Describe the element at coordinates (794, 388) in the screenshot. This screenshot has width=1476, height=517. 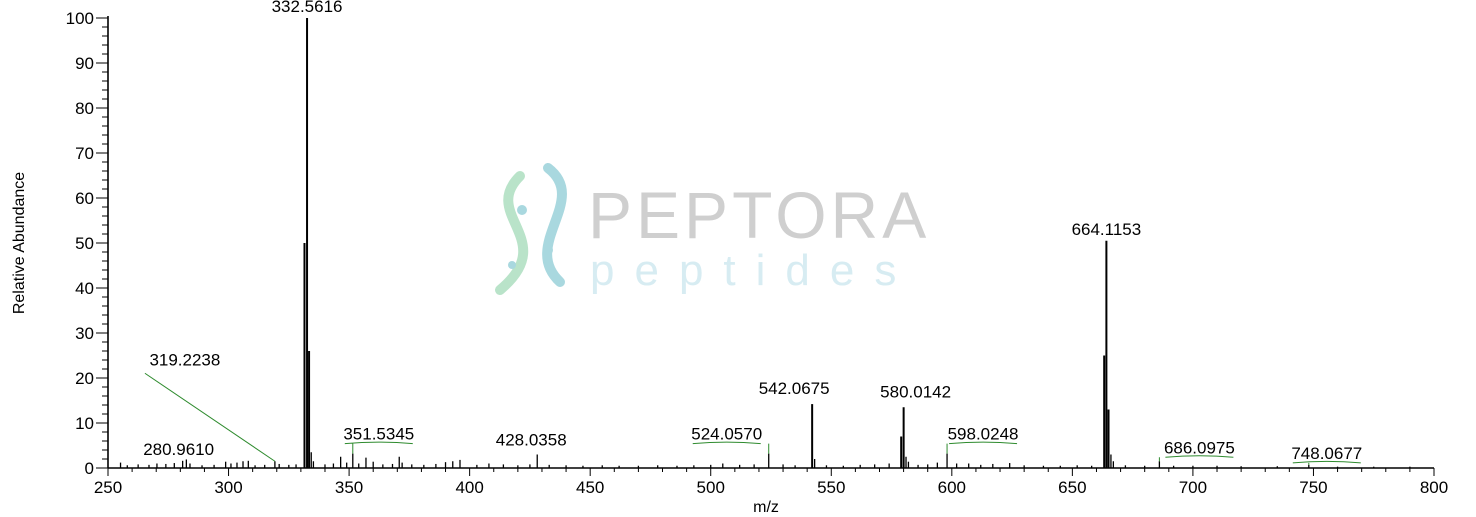
I see `peak-label: 542.0675` at that location.